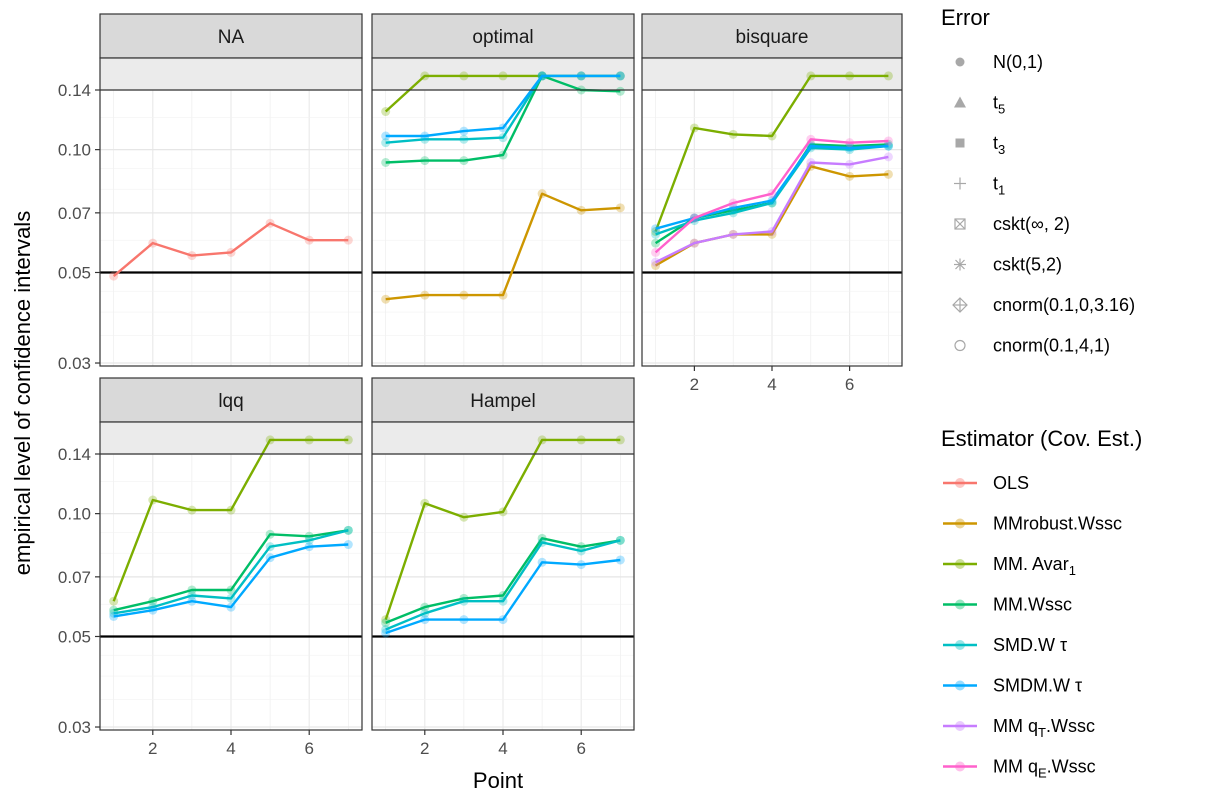 The width and height of the screenshot is (1208, 799). Describe the element at coordinates (74, 150) in the screenshot. I see `y-tick-label: 0.10` at that location.